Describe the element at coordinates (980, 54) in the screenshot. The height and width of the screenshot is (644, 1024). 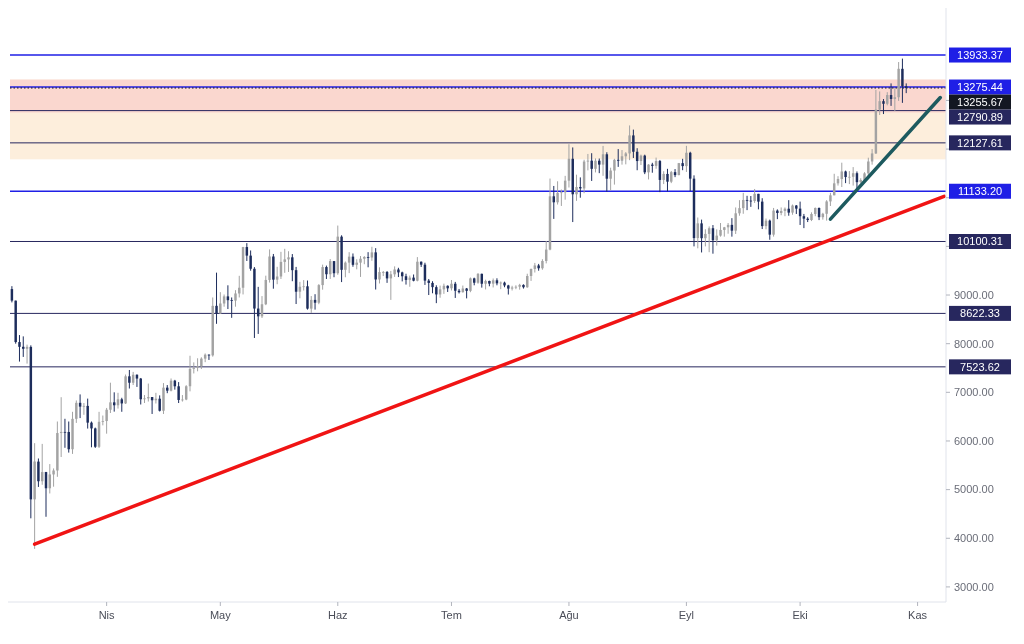
I see `ref-line-label: 13933.37` at that location.